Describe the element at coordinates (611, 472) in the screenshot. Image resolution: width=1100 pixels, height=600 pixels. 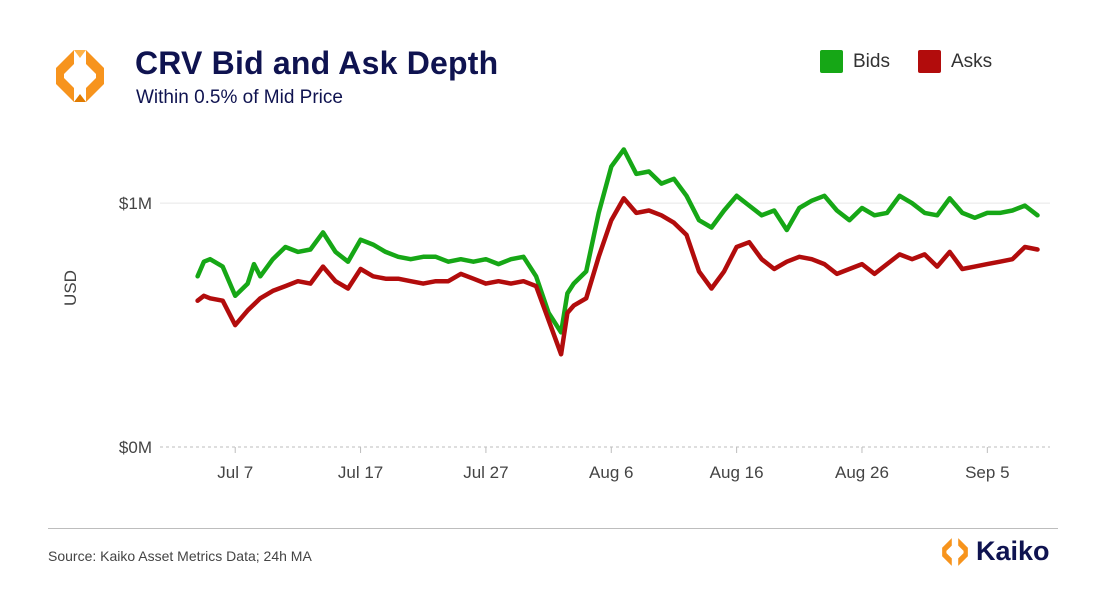
I see `x-tick-label: Aug 6` at that location.